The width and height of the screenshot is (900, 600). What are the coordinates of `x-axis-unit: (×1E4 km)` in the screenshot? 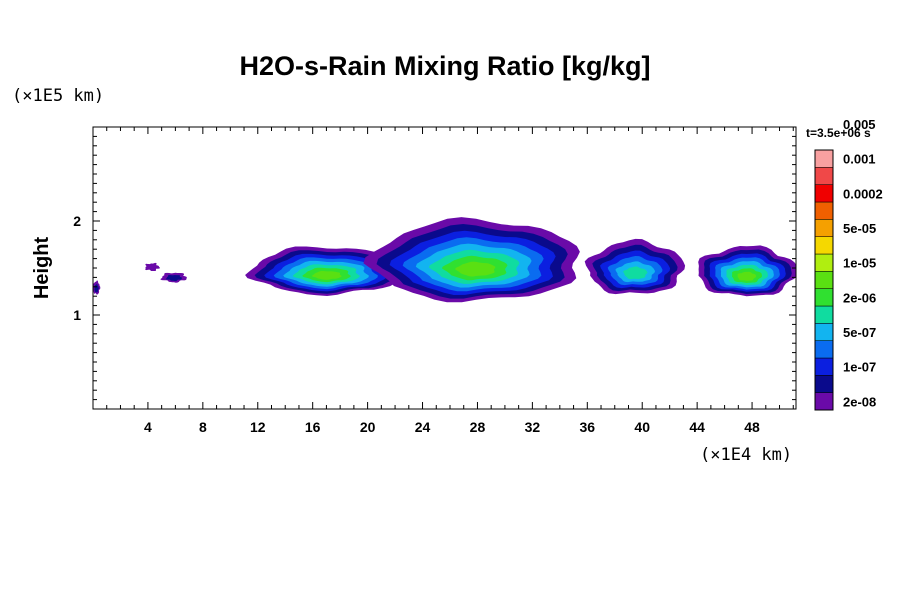 It's located at (746, 455).